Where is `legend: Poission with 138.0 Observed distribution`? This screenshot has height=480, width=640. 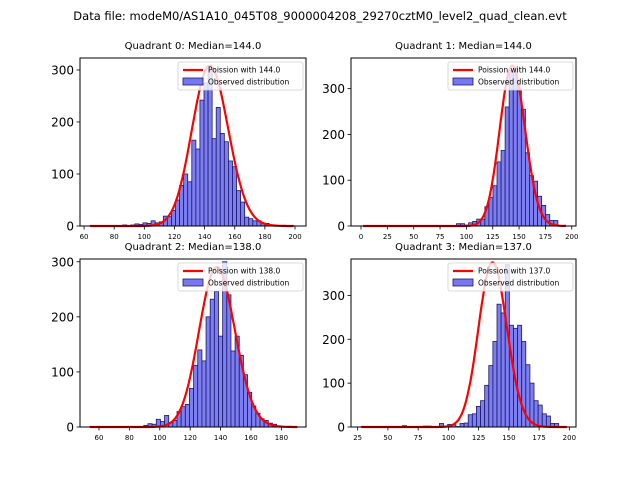
legend: Poission with 138.0 Observed distribution is located at coordinates (240, 277).